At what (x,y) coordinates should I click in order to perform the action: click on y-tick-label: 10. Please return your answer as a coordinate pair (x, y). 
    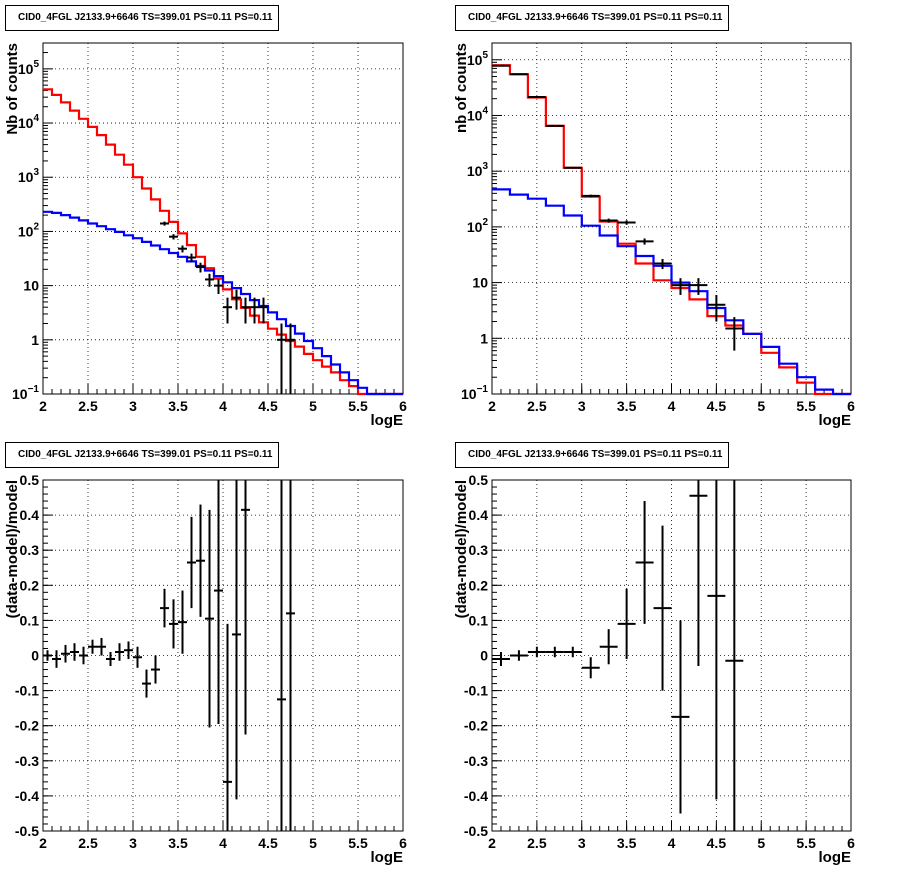
    Looking at the image, I should click on (480, 283).